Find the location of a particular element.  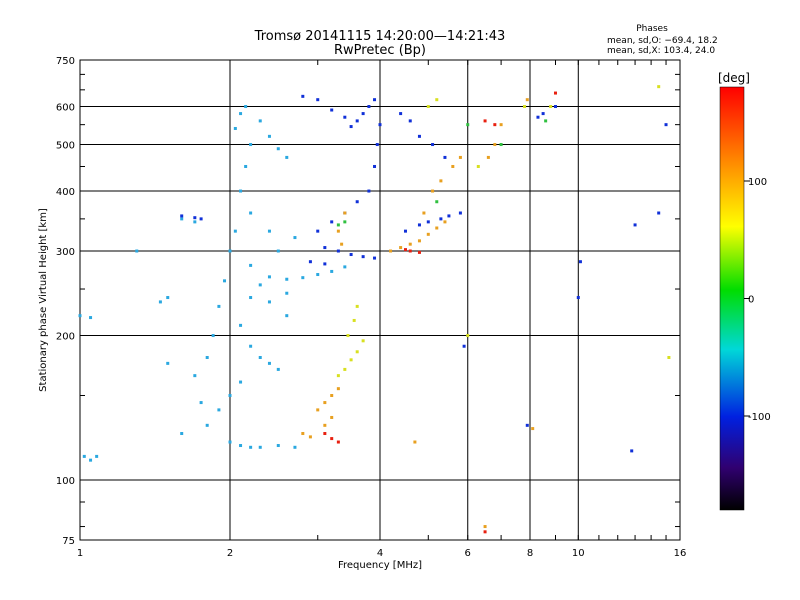

x-tick-label: 16 is located at coordinates (680, 553).